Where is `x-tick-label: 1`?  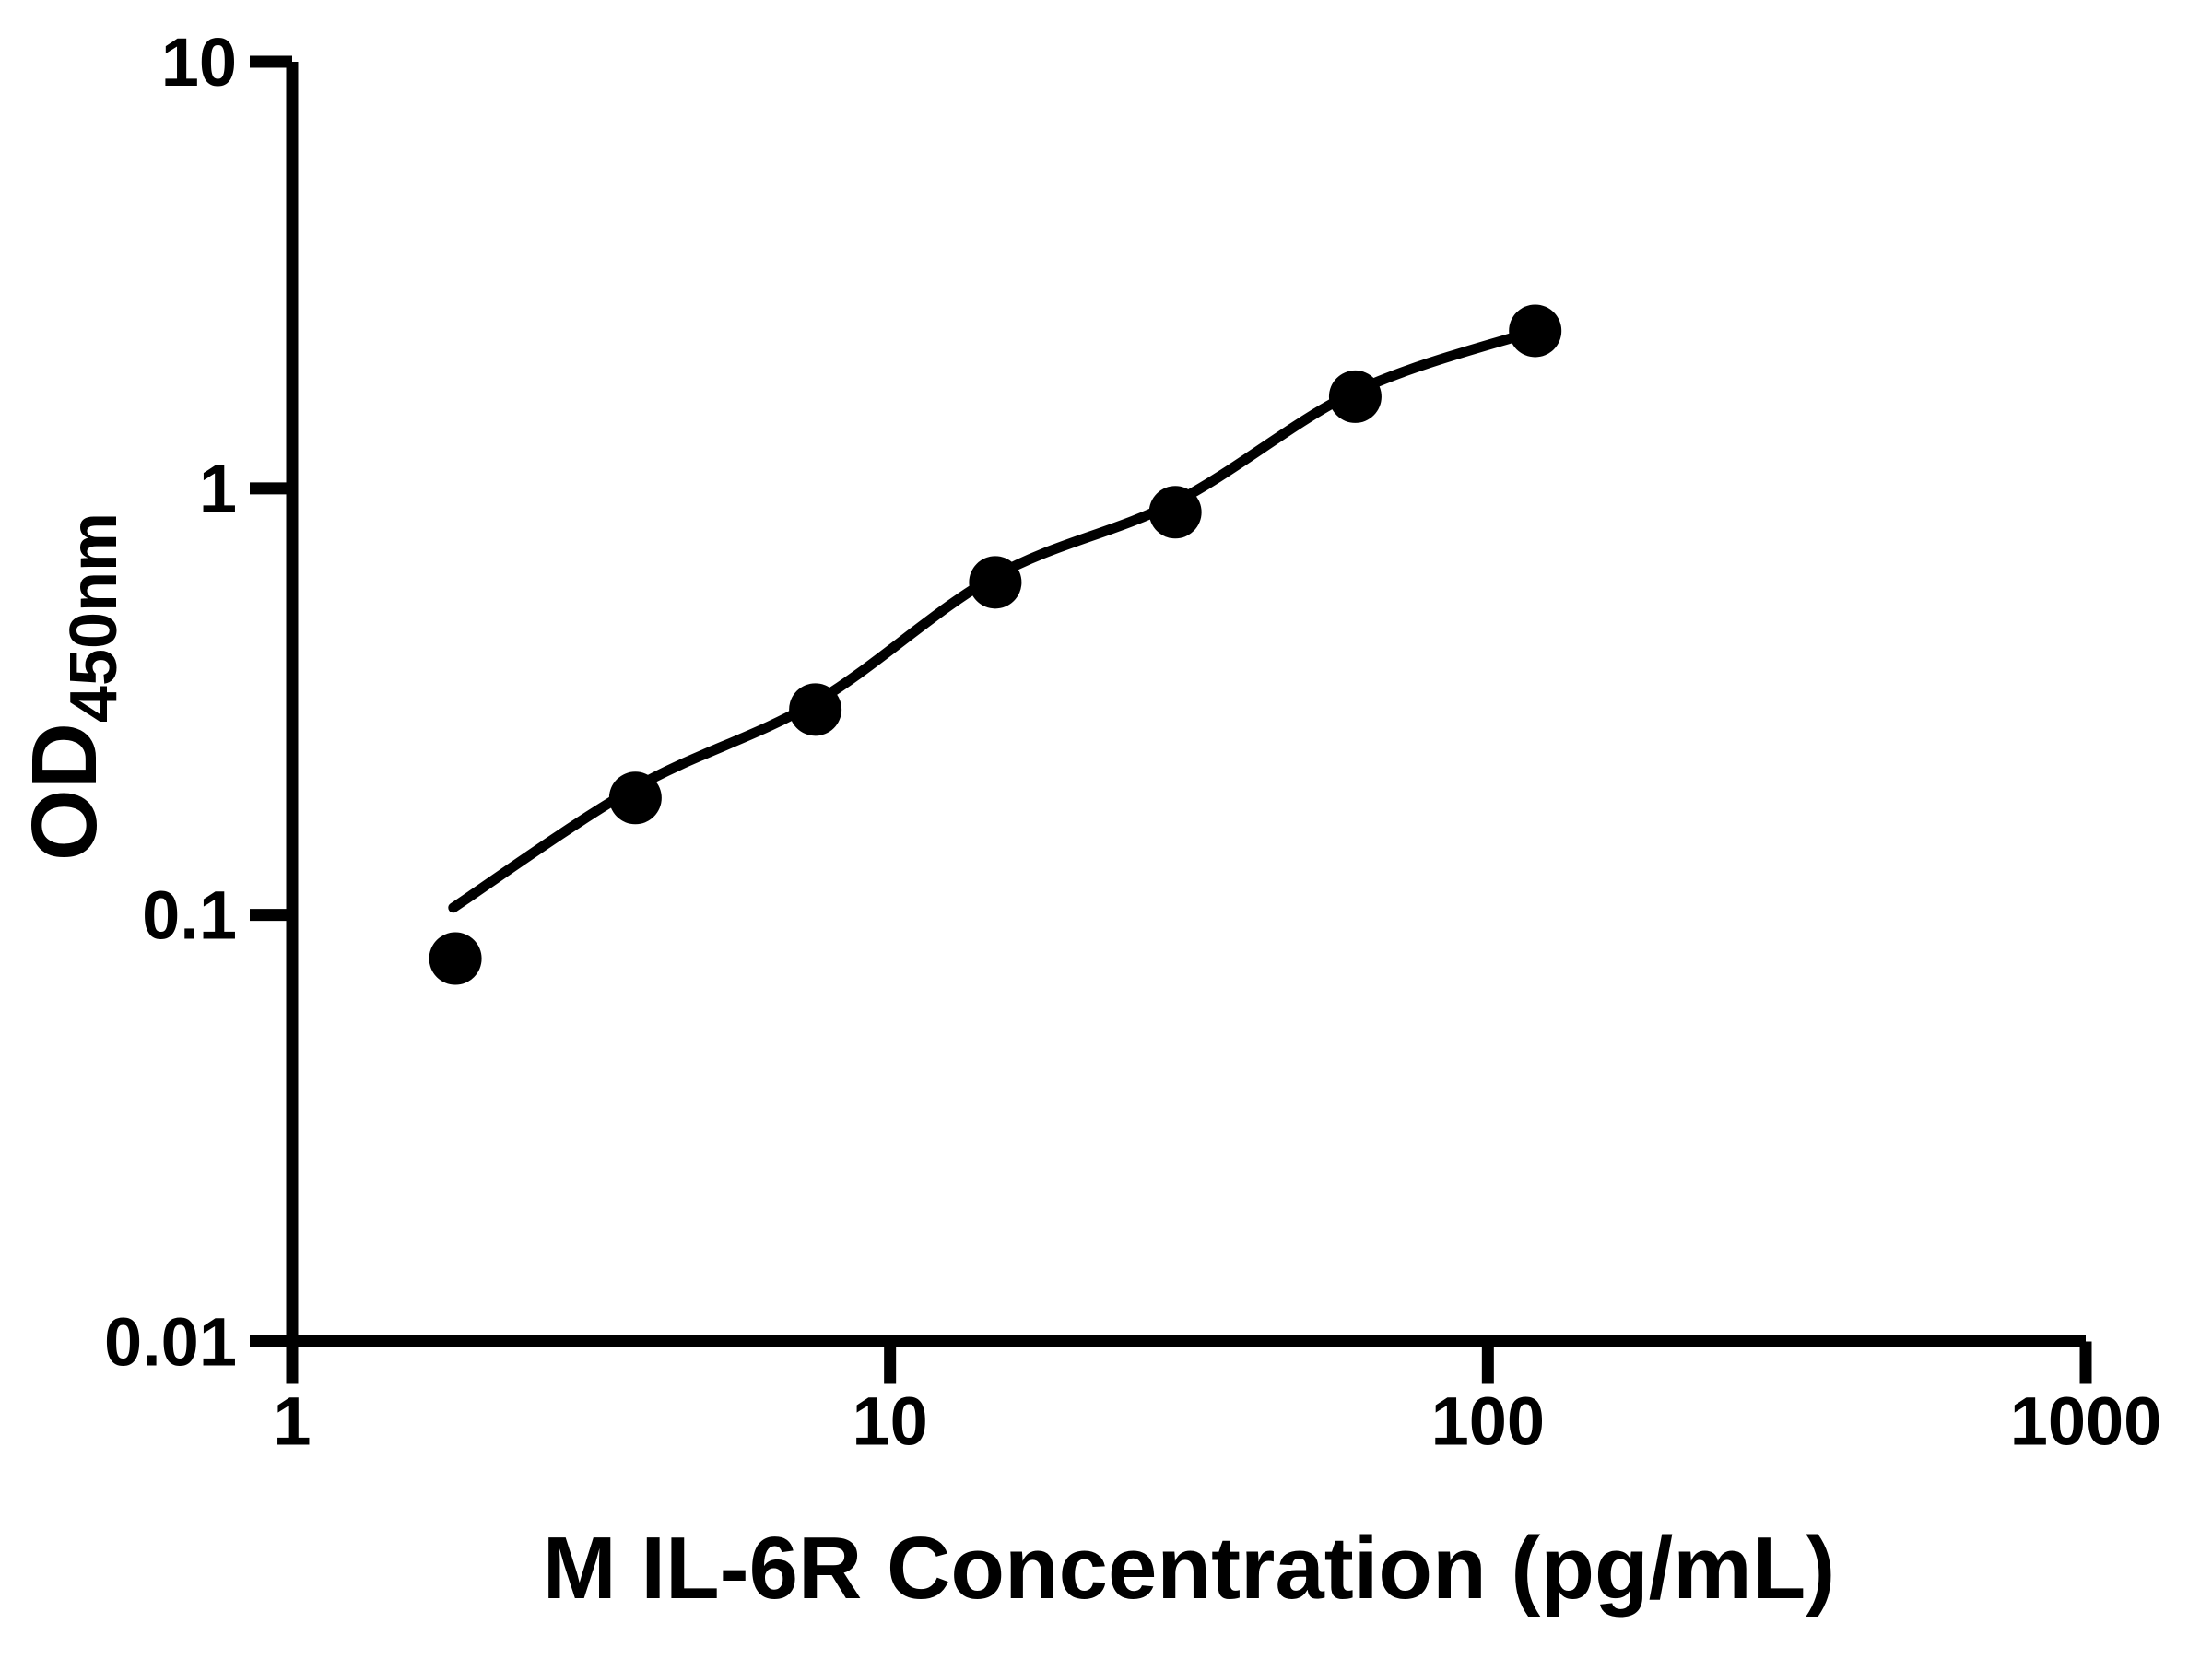 x-tick-label: 1 is located at coordinates (292, 1421).